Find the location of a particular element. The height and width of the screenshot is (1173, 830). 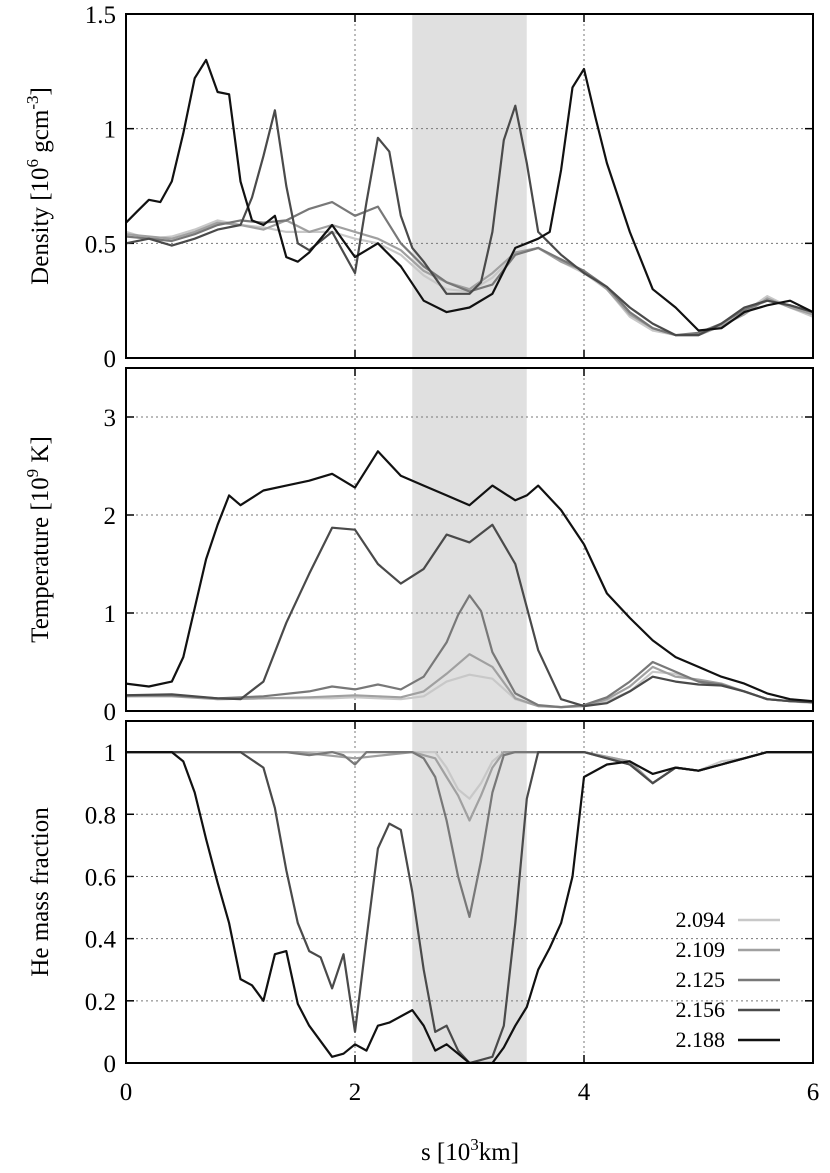

y-tick-label: 3 is located at coordinates (110, 418).